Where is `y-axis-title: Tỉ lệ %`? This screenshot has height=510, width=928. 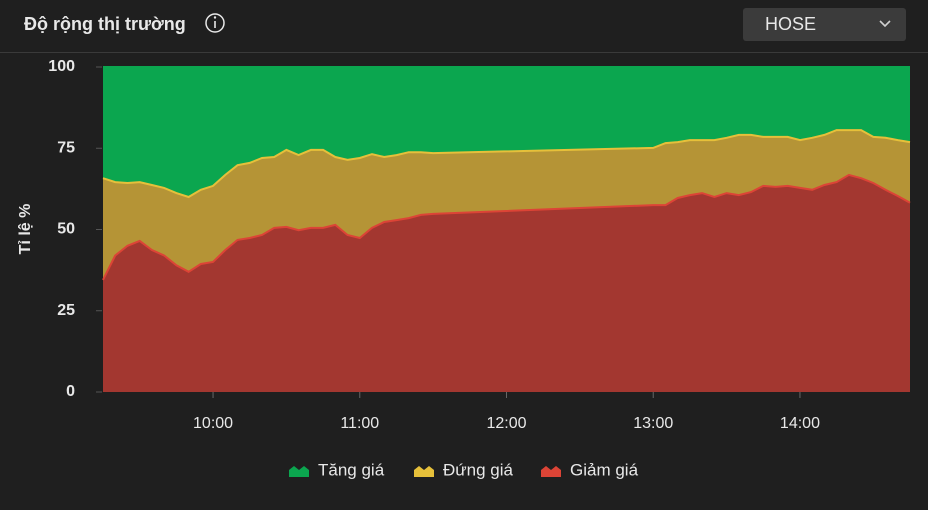
y-axis-title: Tỉ lệ % is located at coordinates (25, 229).